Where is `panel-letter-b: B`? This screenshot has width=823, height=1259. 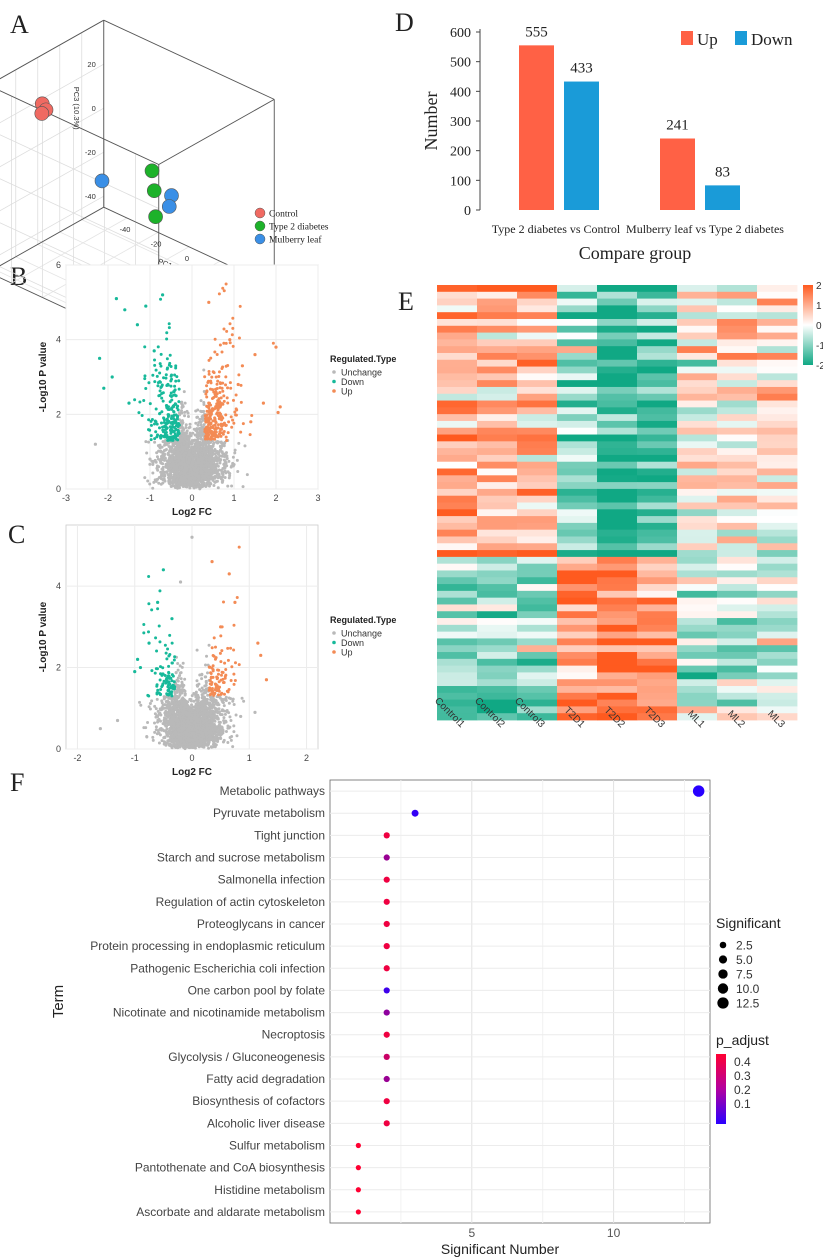 panel-letter-b: B is located at coordinates (19, 276).